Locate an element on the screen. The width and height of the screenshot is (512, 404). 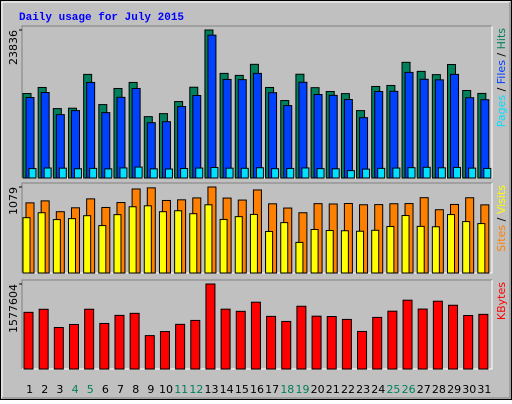
x-tick-label: 1 is located at coordinates (29, 389).